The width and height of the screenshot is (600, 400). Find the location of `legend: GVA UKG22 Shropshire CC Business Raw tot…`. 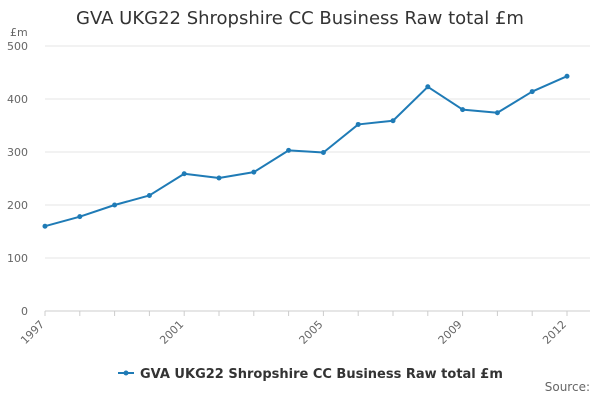

legend: GVA UKG22 Shropshire CC Business Raw tot… is located at coordinates (310, 374).